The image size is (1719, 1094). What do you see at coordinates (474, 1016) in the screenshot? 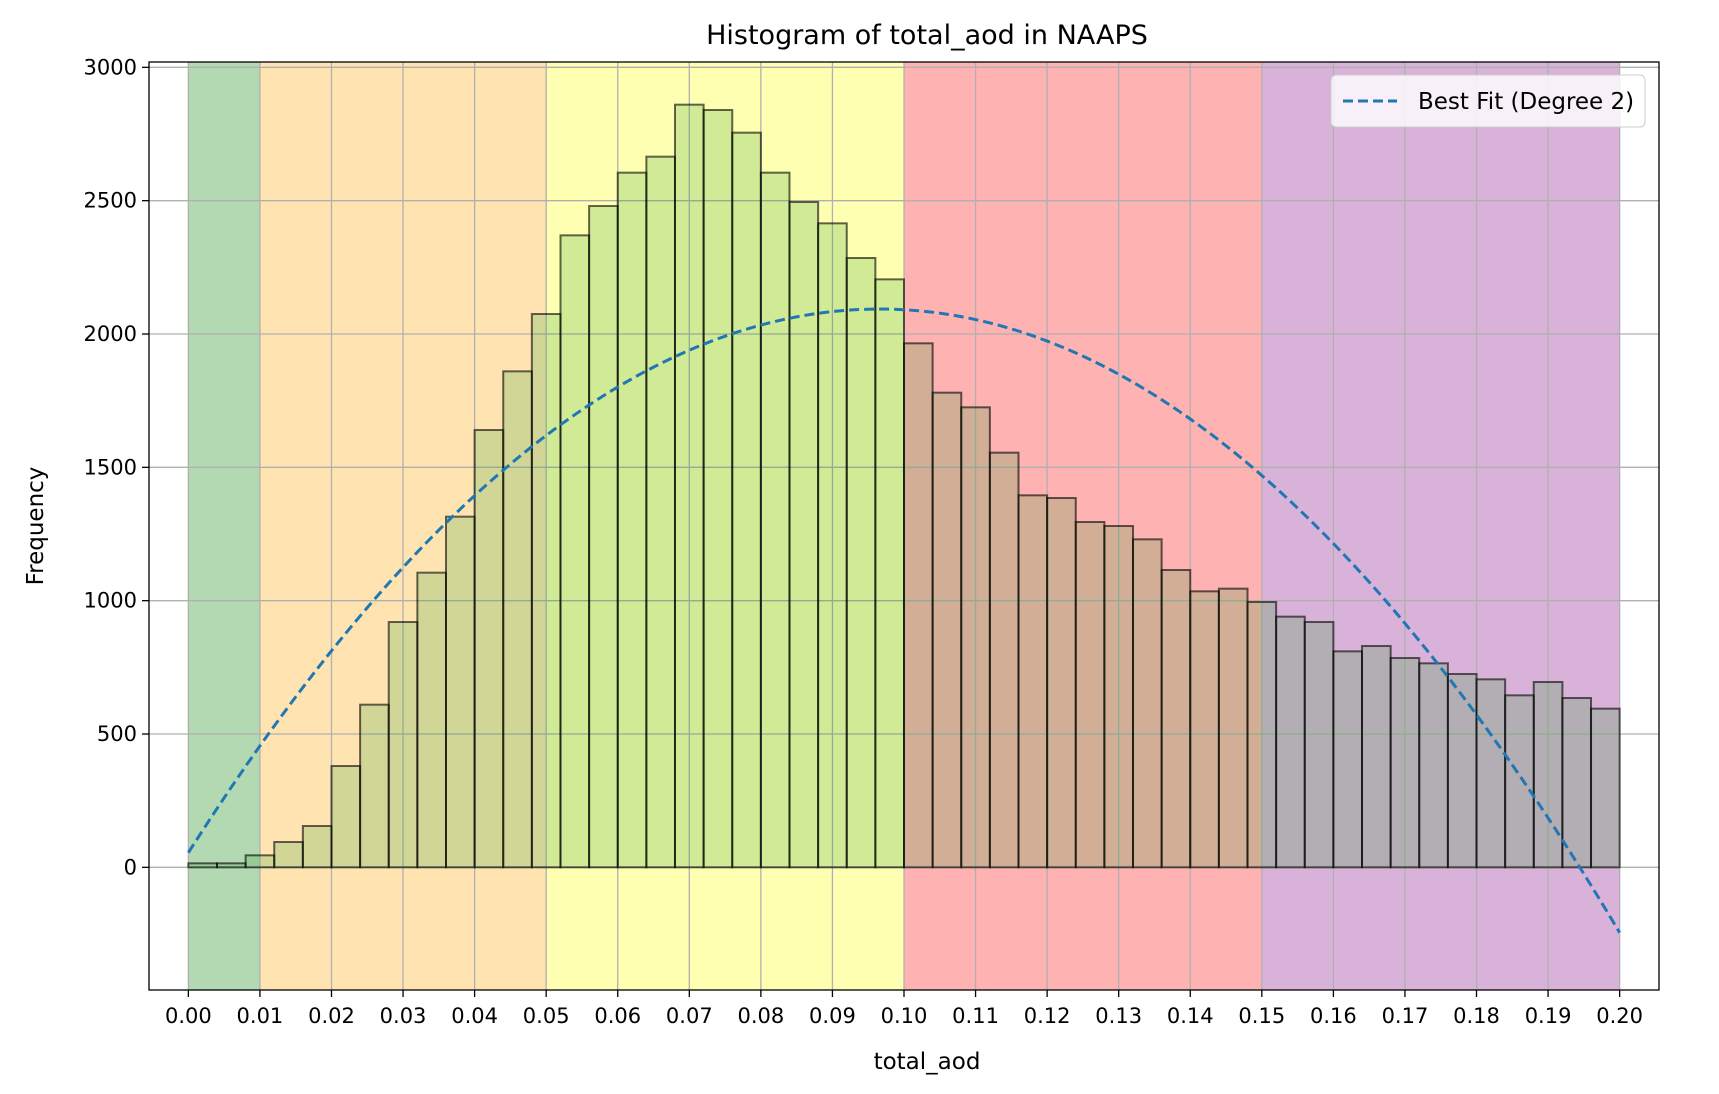
I see `x-tick-label: 0.04` at bounding box center [474, 1016].